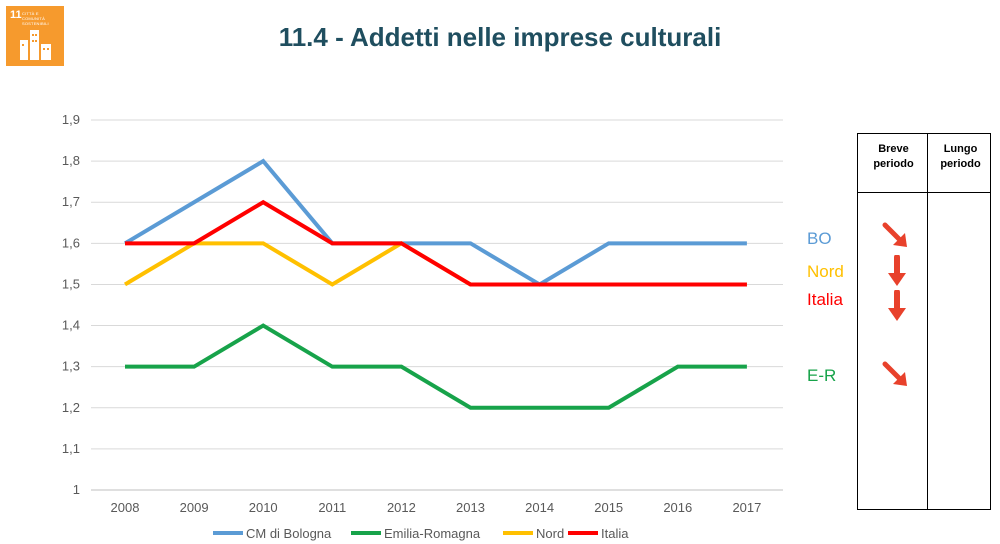 The height and width of the screenshot is (544, 1000). I want to click on header-lungo-periodo: Lungo periodo, so click(960, 156).